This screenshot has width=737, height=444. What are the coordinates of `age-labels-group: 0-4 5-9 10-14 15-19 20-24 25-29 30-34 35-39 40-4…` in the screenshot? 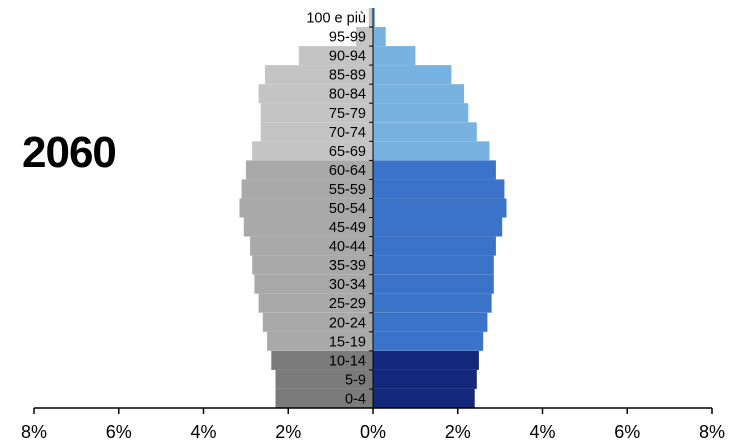 It's located at (339, 210).